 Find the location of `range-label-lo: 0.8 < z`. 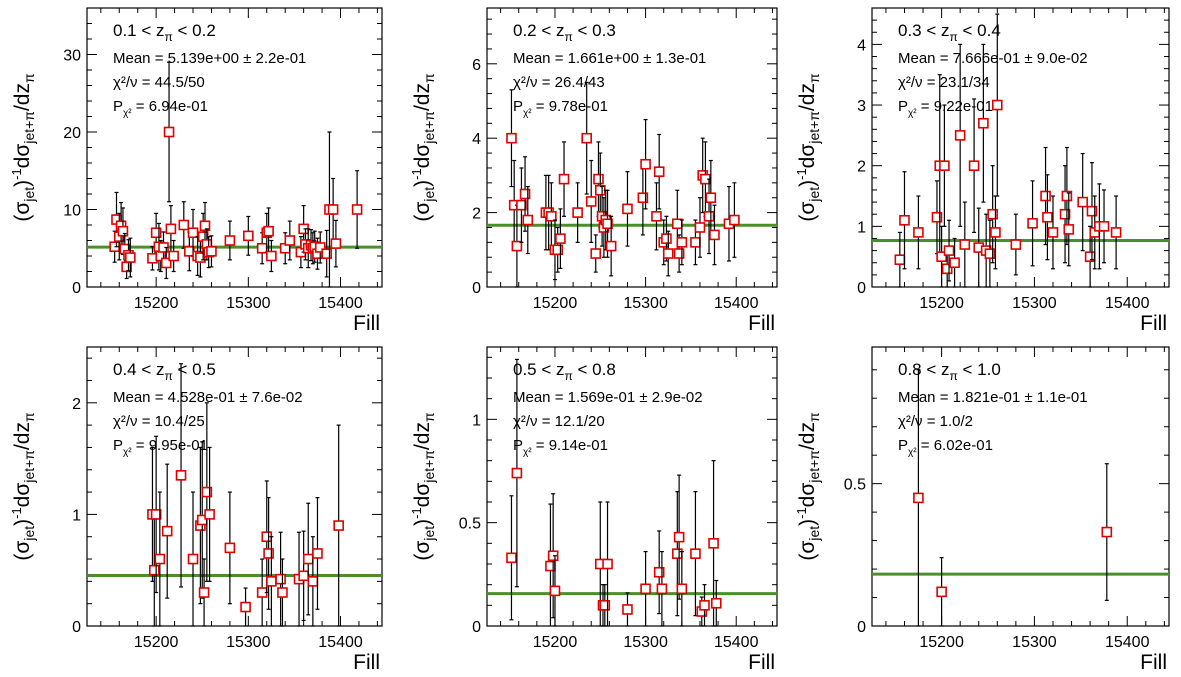

range-label-lo: 0.8 < z is located at coordinates (924, 369).